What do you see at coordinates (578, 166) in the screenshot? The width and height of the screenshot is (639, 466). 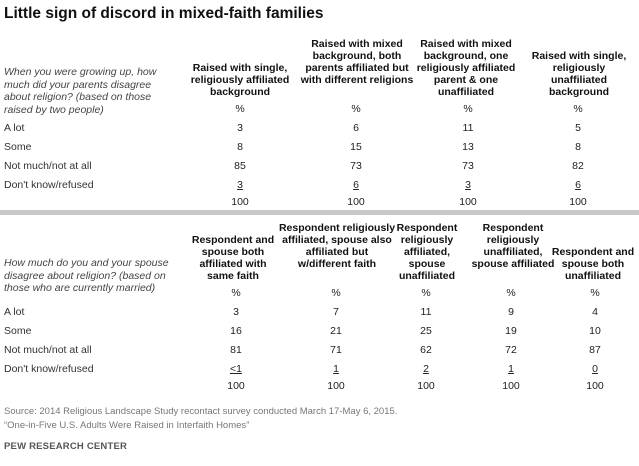 I see `table-cell: 82` at bounding box center [578, 166].